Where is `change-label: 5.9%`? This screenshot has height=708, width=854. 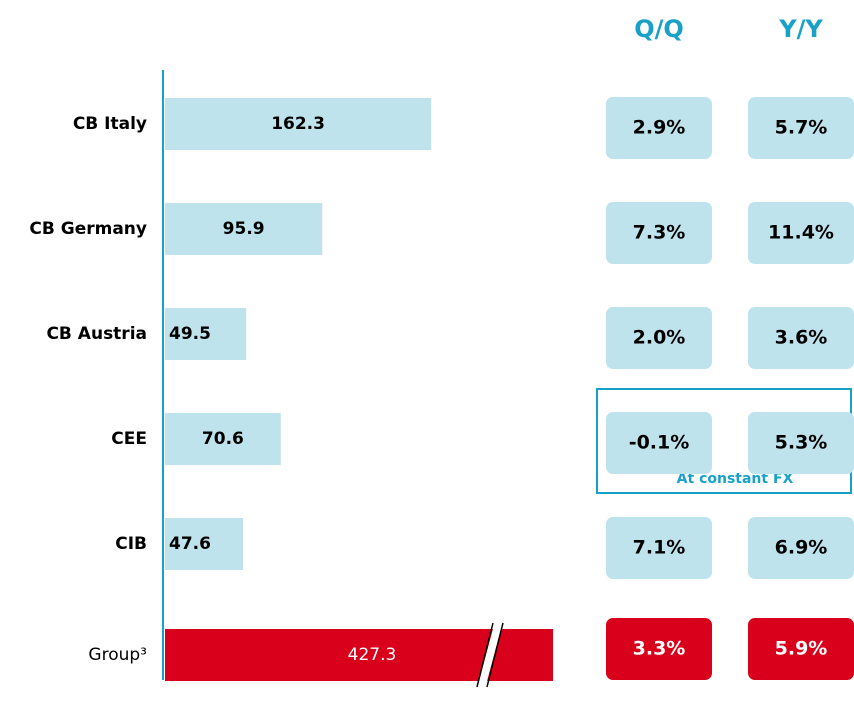 change-label: 5.9% is located at coordinates (801, 649).